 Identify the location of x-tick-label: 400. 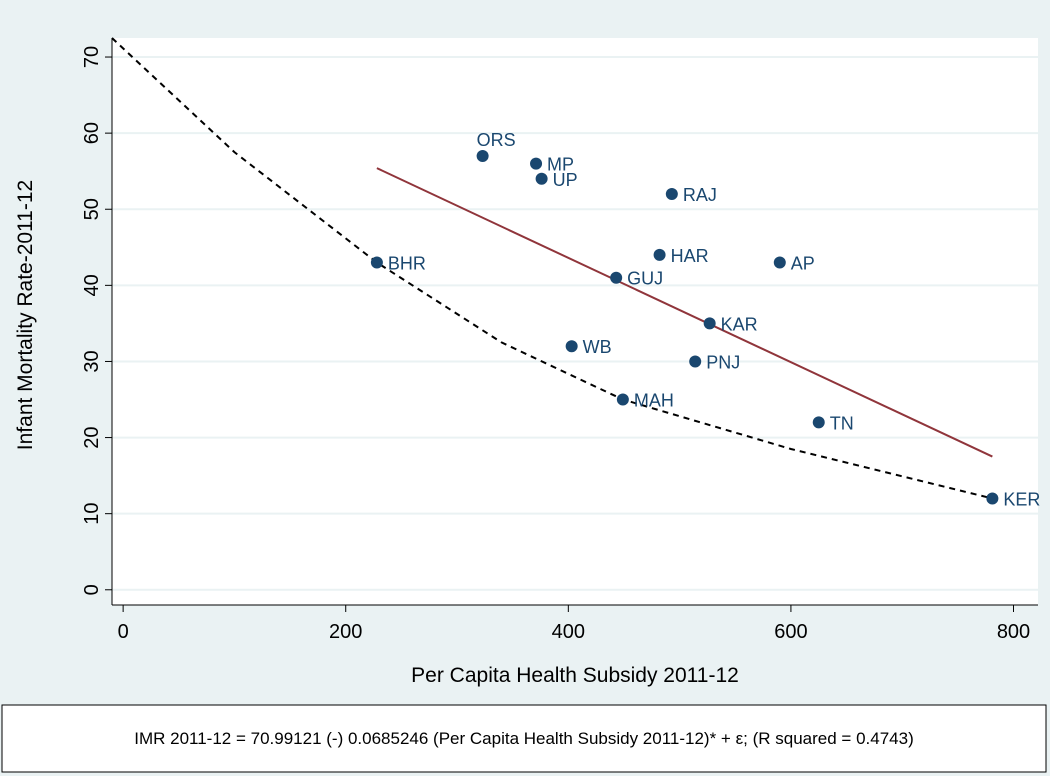
(568, 632).